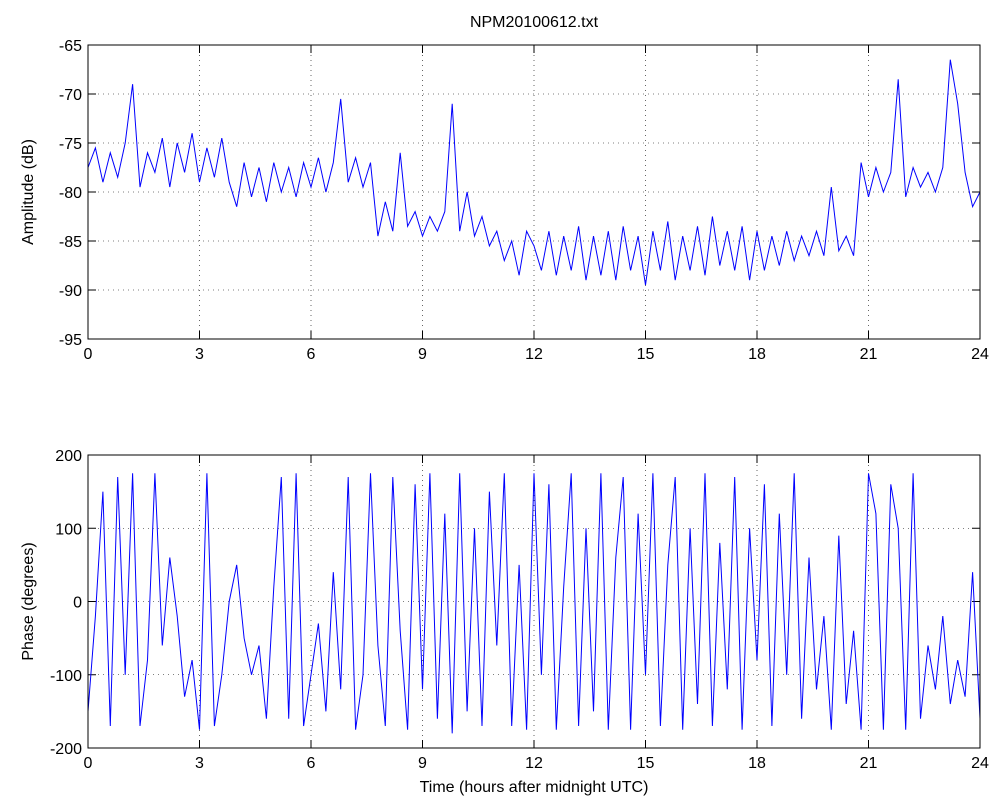 Image resolution: width=998 pixels, height=806 pixels. Describe the element at coordinates (70, 242) in the screenshot. I see `y-tick-label: -85` at that location.